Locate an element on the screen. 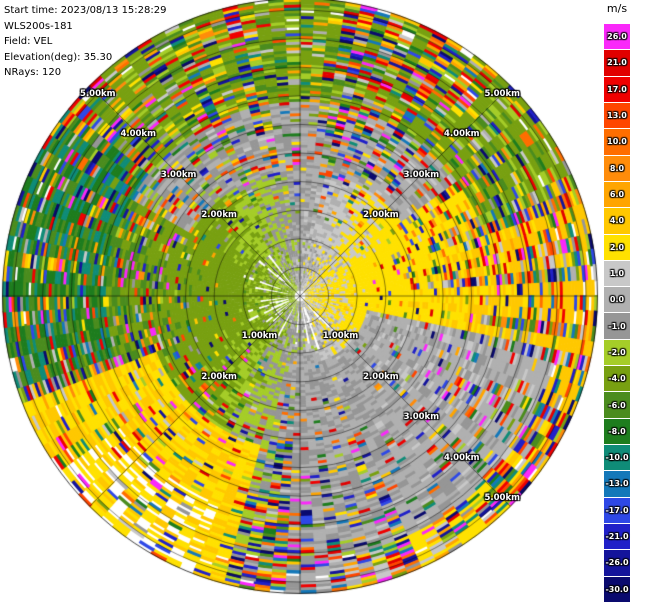 This screenshot has width=647, height=607. colorbar-block-label: -13.0 is located at coordinates (617, 484).